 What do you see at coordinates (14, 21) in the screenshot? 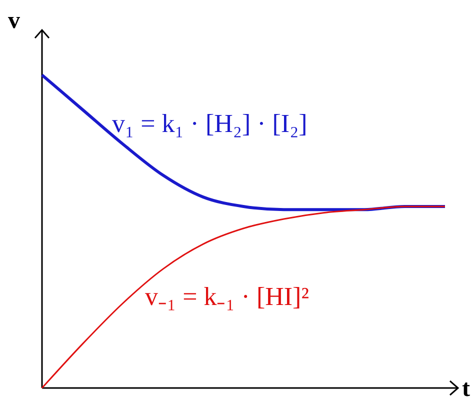
I see `y-axis-title: v` at bounding box center [14, 21].